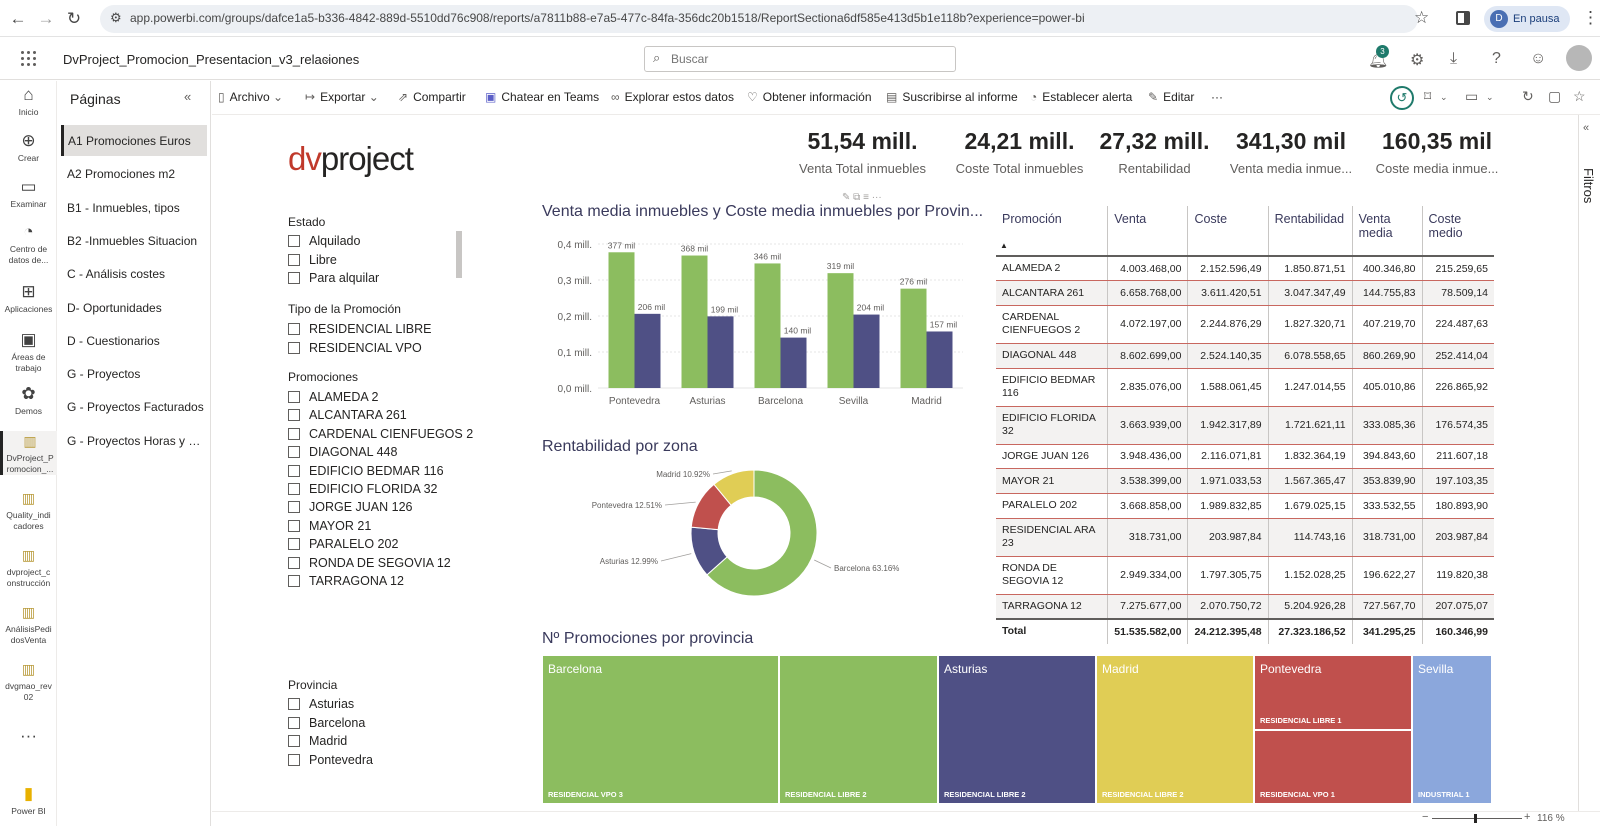 Image resolution: width=1600 pixels, height=826 pixels. What do you see at coordinates (28, 298) in the screenshot?
I see `rail-item: ⊞ Aplicaciones` at bounding box center [28, 298].